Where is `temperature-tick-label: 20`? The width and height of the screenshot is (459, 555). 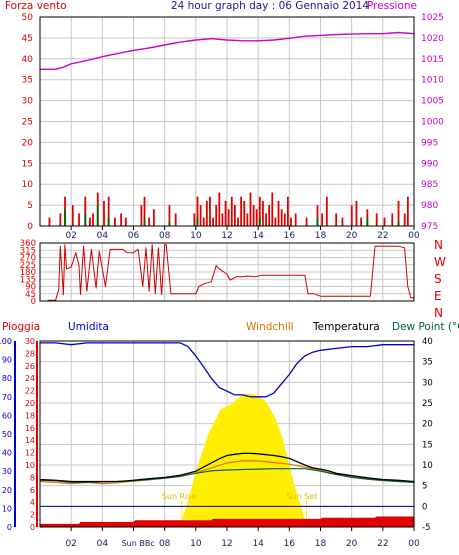
temperature-tick-label: 20 is located at coordinates (427, 425).